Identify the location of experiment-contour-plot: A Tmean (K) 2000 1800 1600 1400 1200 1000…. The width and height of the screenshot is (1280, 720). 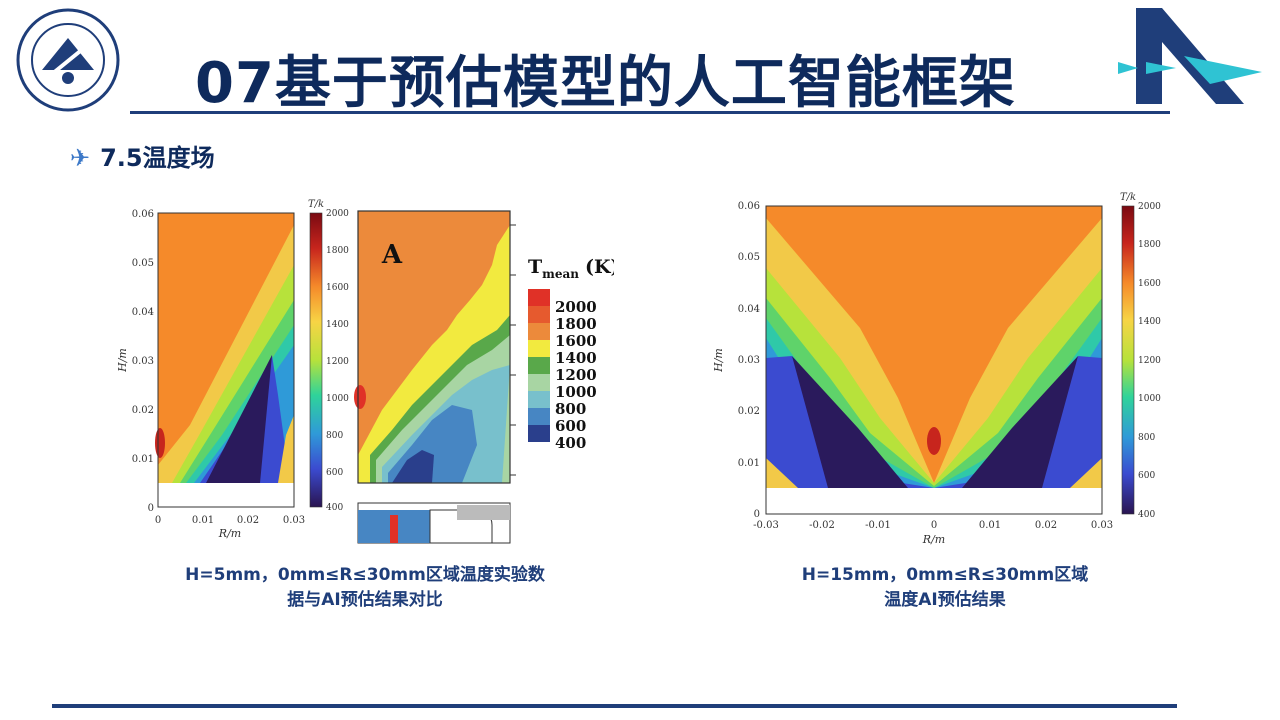
(484, 377).